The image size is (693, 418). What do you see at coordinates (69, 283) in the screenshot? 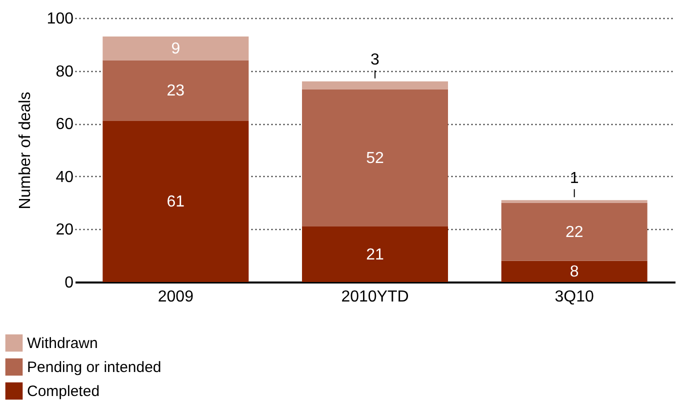
I see `y-tick-label: 0` at bounding box center [69, 283].